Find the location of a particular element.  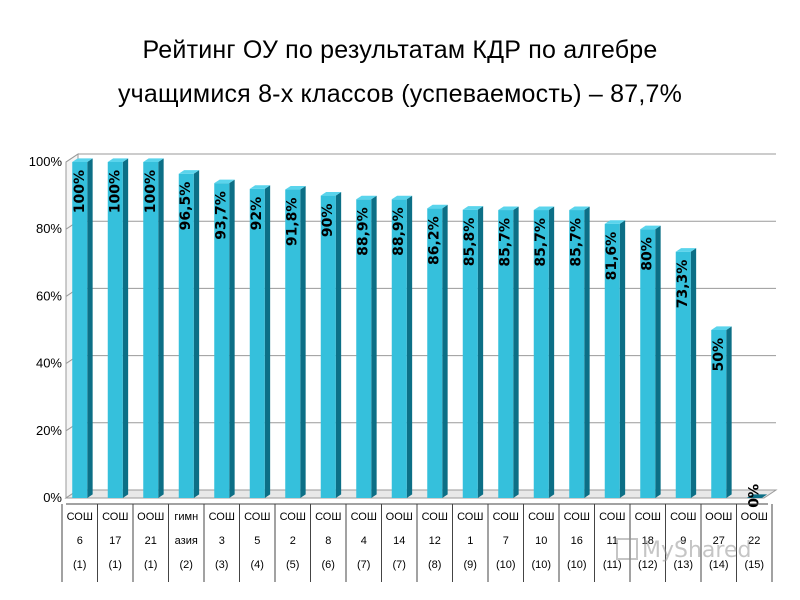

category-number-label: 5 is located at coordinates (257, 541).